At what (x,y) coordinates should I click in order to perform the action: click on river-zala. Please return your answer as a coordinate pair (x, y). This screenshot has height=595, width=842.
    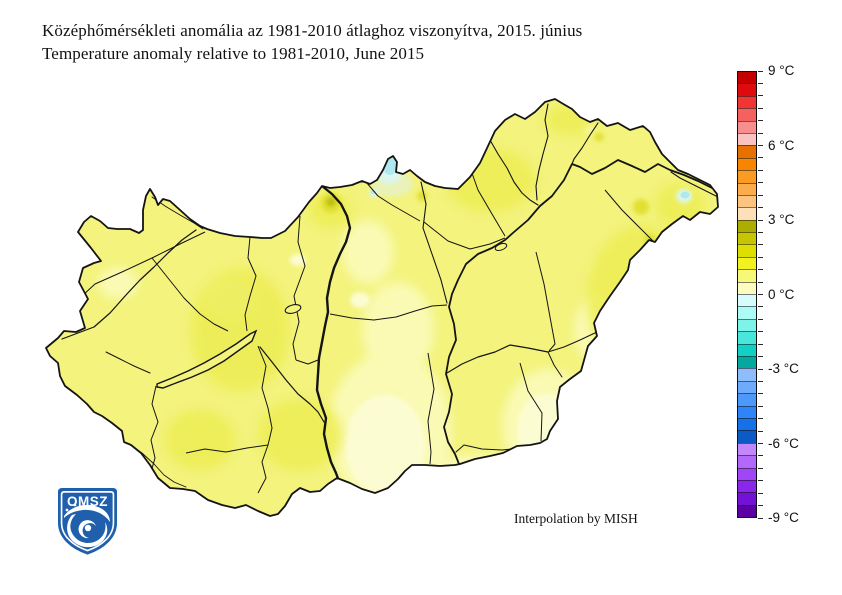
    Looking at the image, I should click on (128, 362).